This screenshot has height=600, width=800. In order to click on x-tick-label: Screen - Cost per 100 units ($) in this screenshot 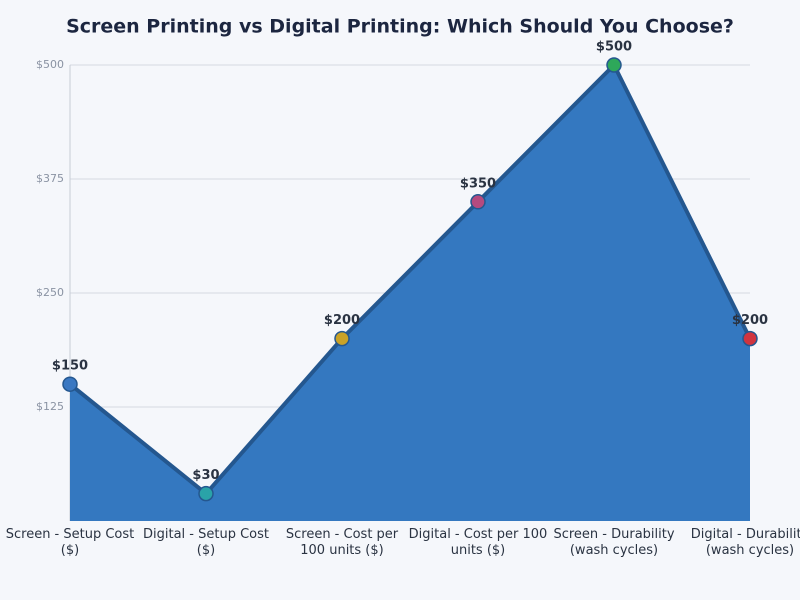, I will do `click(342, 542)`.